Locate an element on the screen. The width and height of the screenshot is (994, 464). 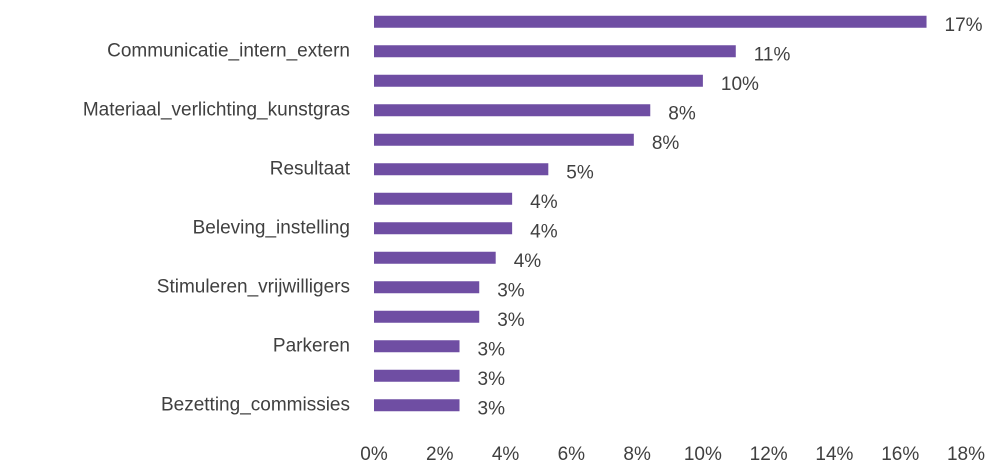
y-tick-label: Parkeren is located at coordinates (311, 345).